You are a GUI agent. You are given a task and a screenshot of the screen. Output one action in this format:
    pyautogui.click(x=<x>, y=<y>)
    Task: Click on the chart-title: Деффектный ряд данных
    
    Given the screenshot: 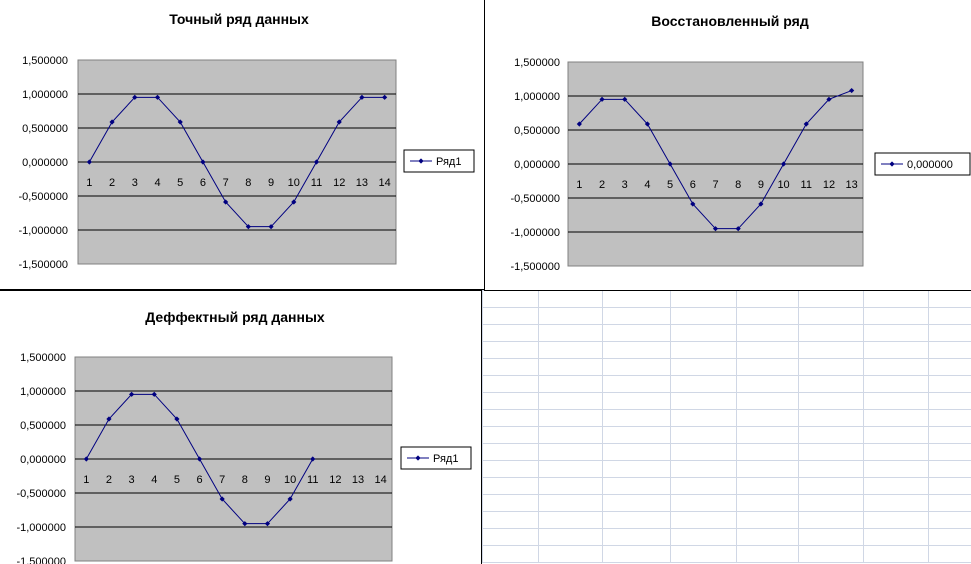 What is the action you would take?
    pyautogui.click(x=235, y=317)
    